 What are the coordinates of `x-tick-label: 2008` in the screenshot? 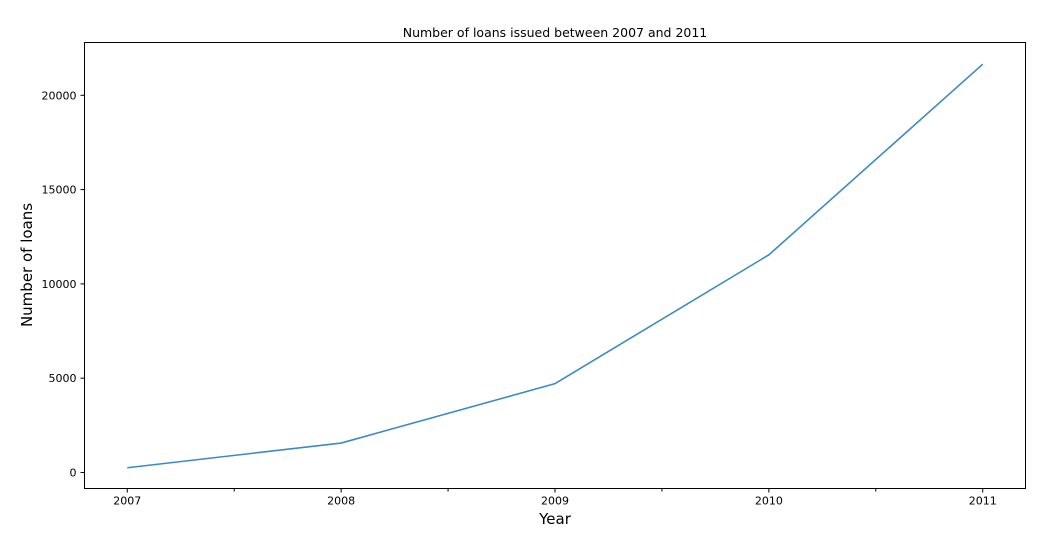 It's located at (341, 501).